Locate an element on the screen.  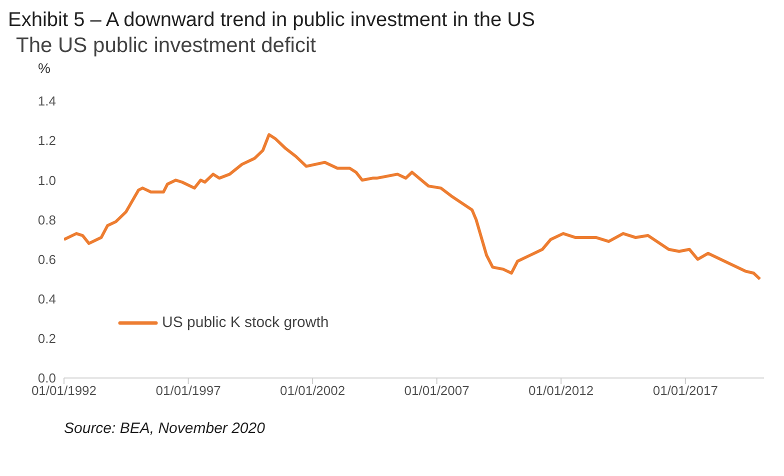
x-tick-label: 01/01/1997 is located at coordinates (188, 390).